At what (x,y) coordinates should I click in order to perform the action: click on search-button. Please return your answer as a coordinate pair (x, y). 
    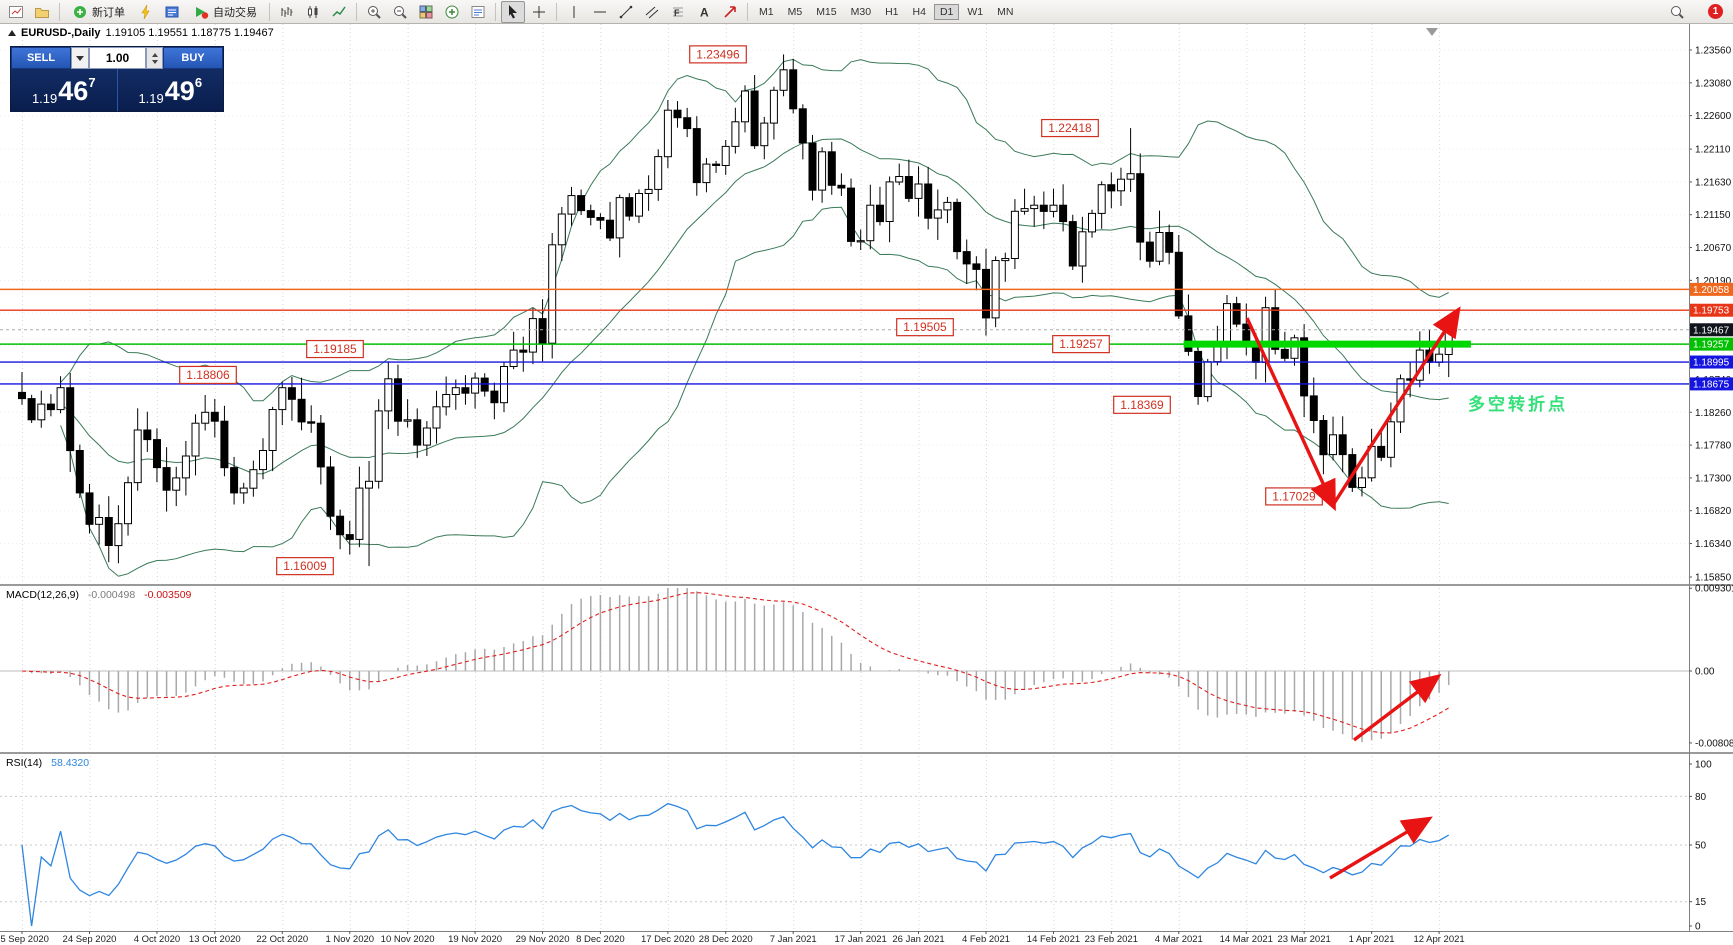
    Looking at the image, I should click on (1677, 12).